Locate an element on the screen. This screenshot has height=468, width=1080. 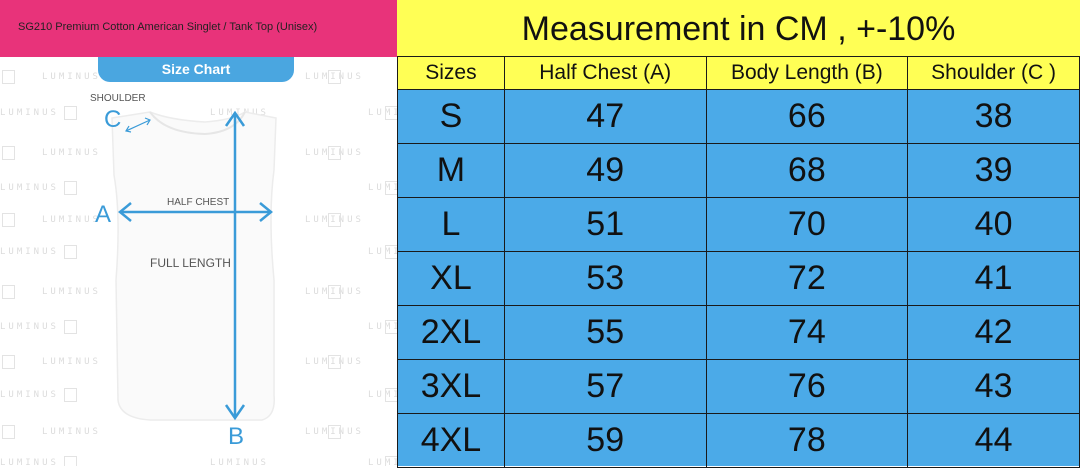
measurement-cell: 66 is located at coordinates (807, 116).